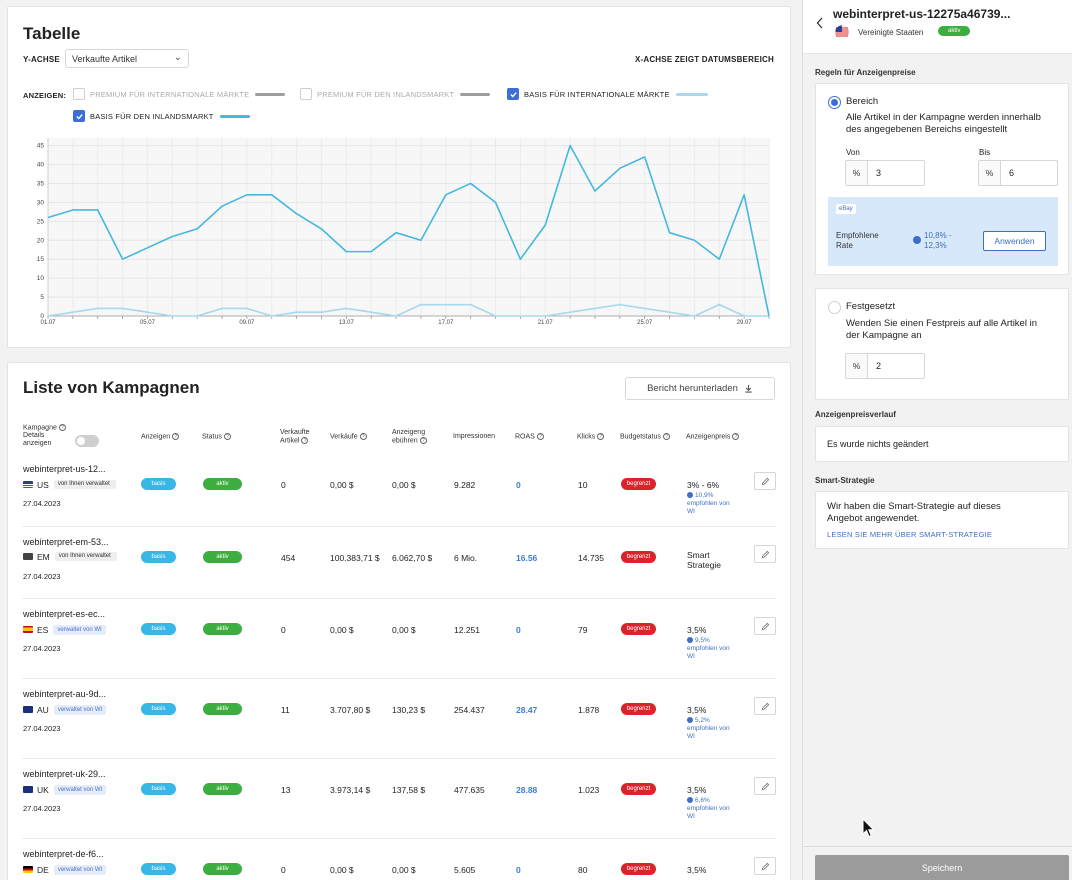 The height and width of the screenshot is (880, 1072). What do you see at coordinates (879, 366) in the screenshot?
I see `fixed-value: 2` at bounding box center [879, 366].